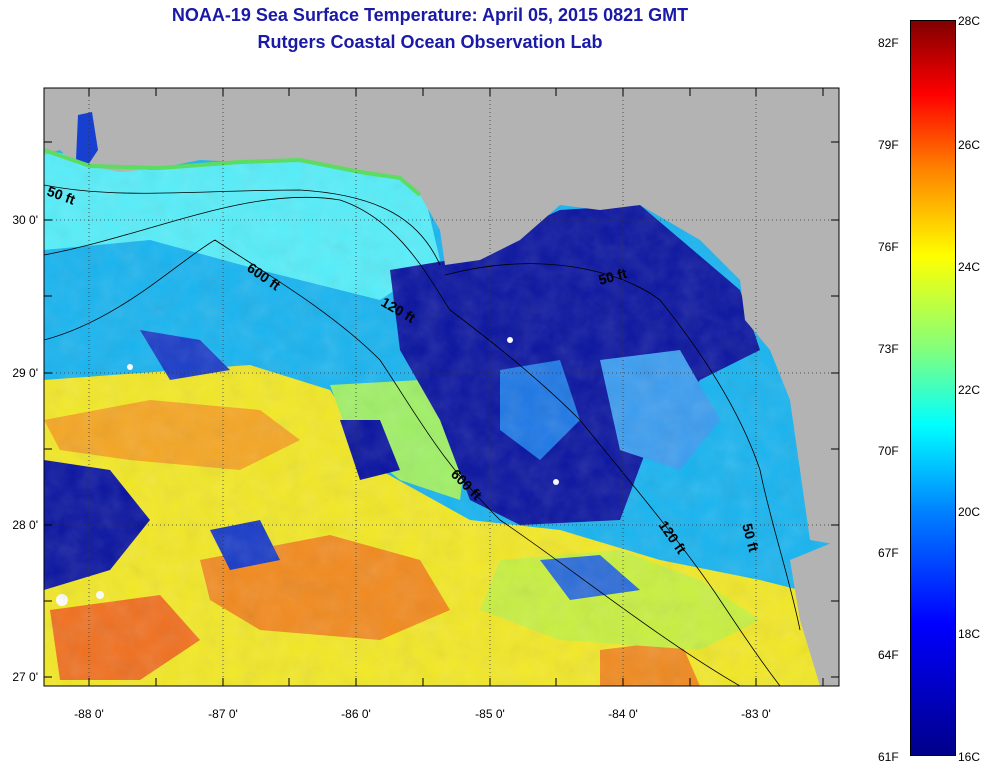 This screenshot has width=992, height=770. I want to click on lat-label-30: 30 0', so click(25, 220).